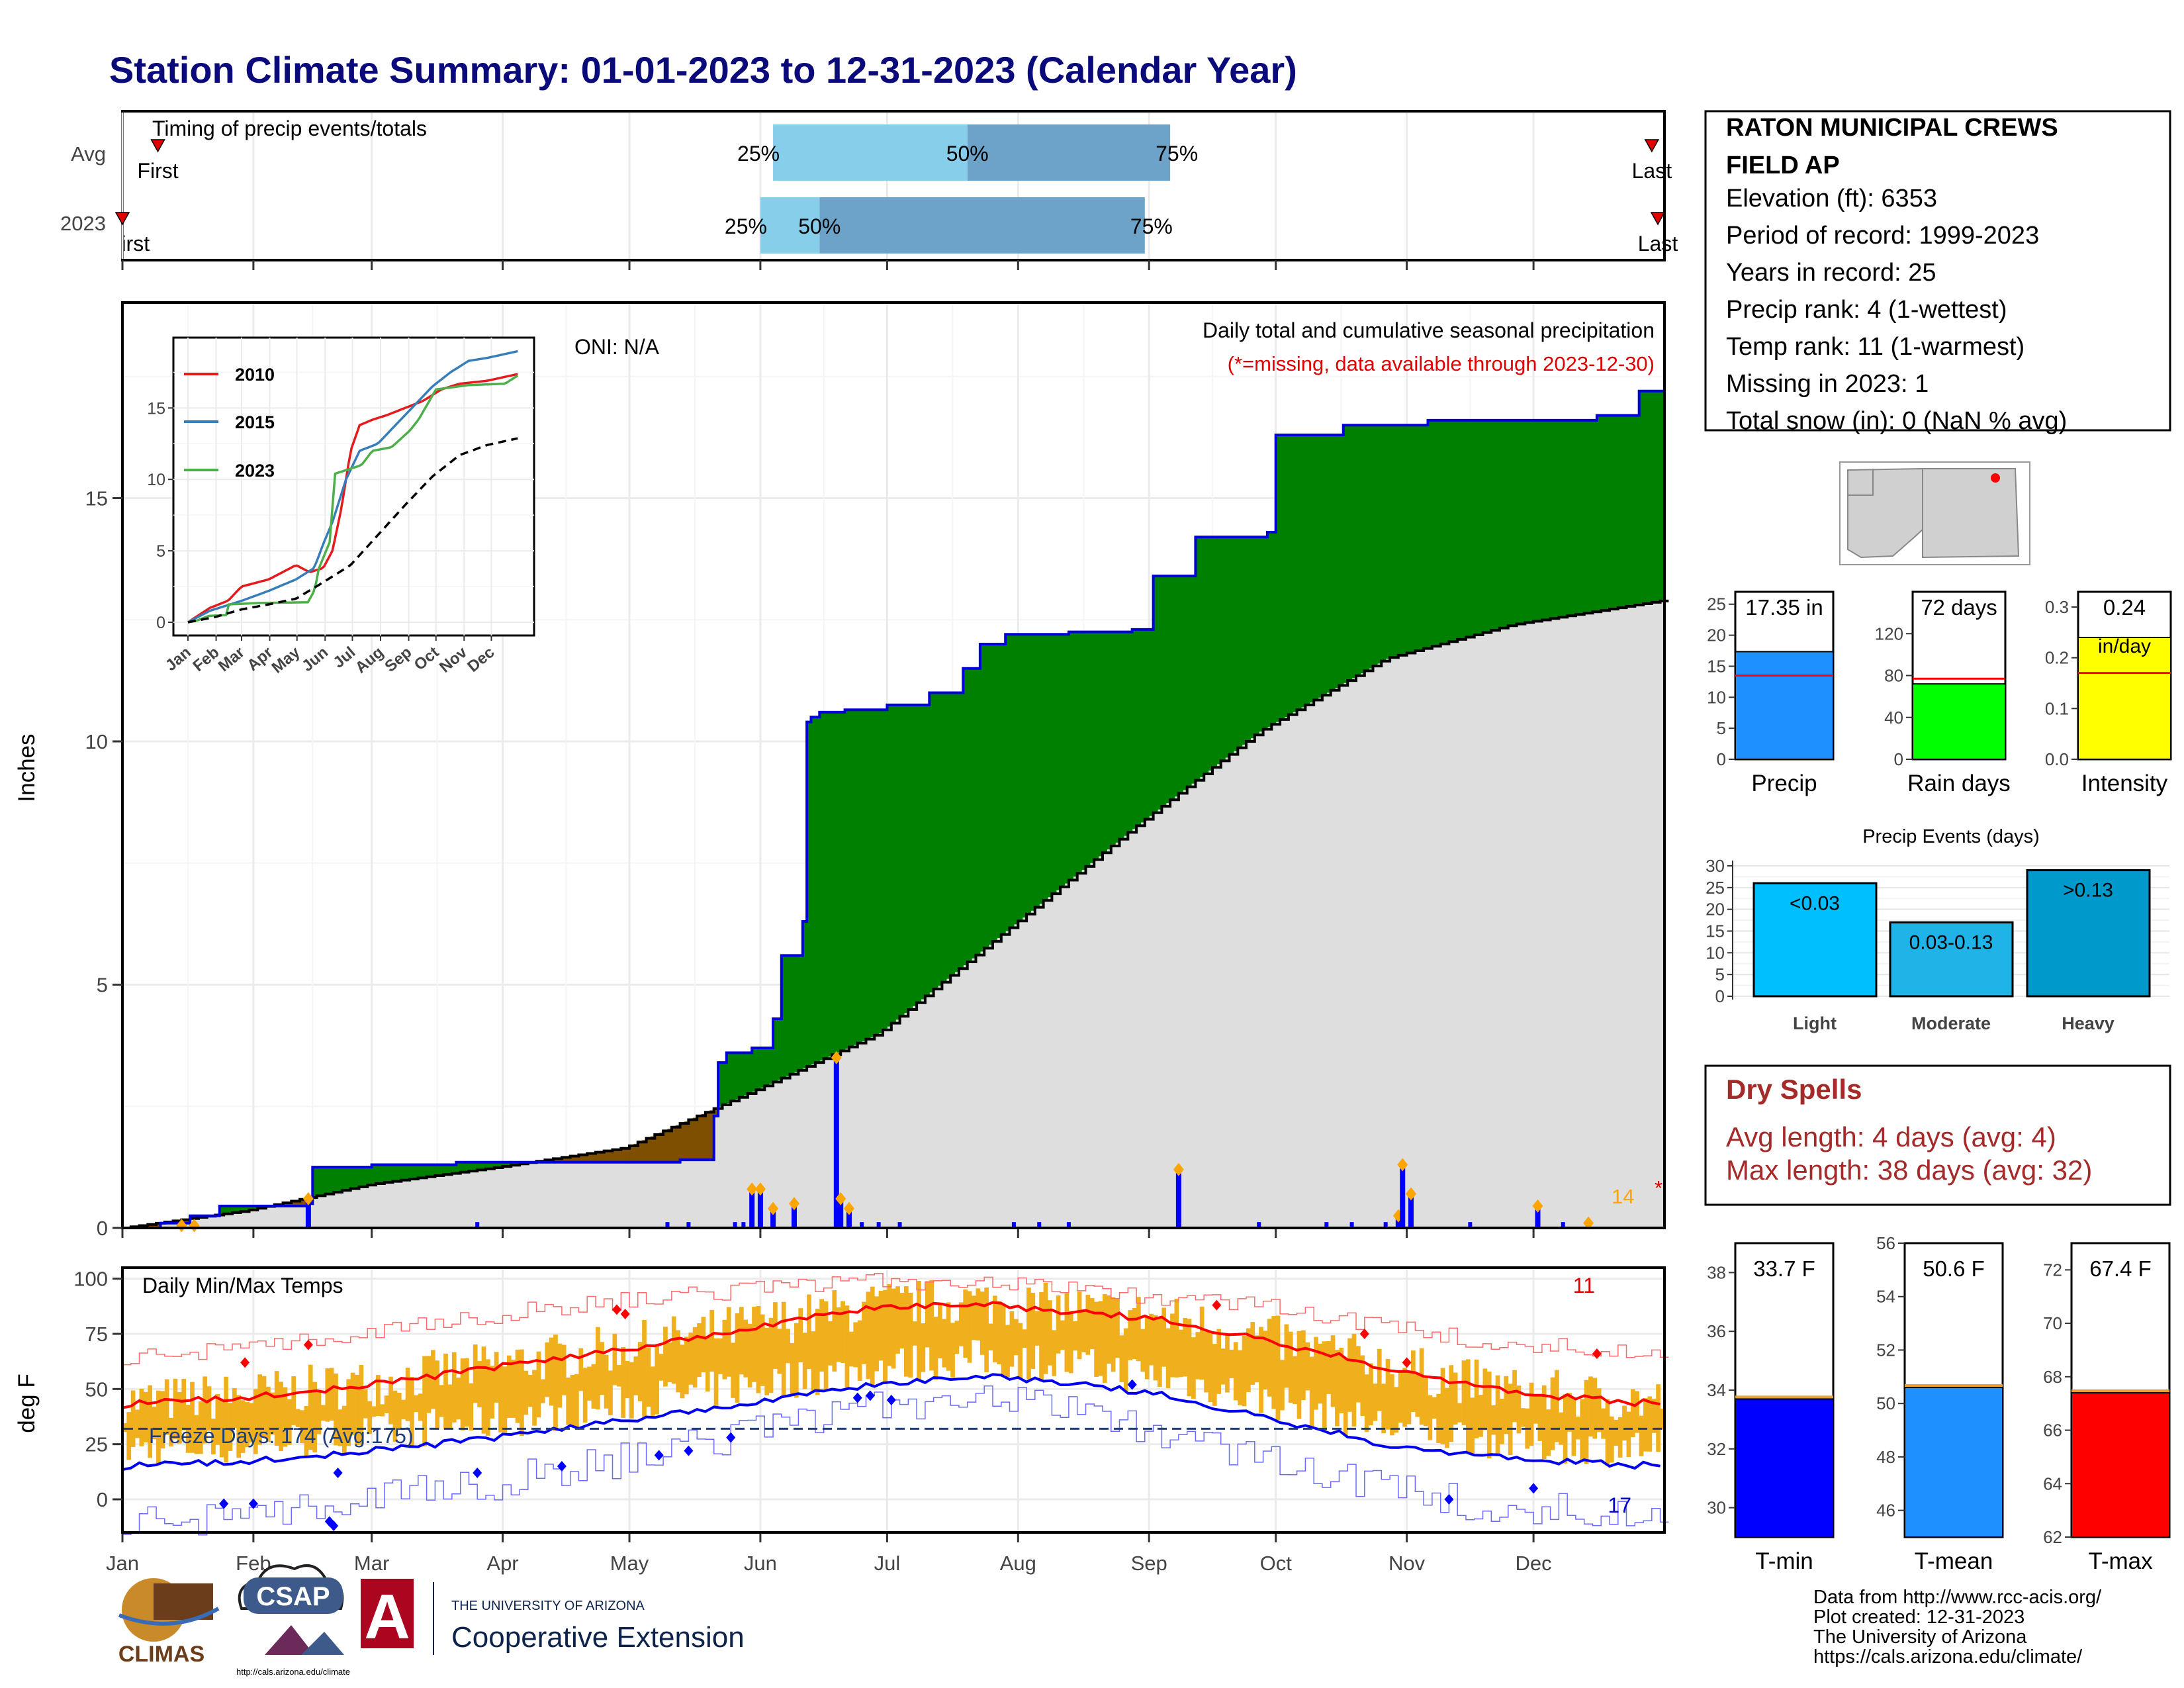  Describe the element at coordinates (1623, 1196) in the screenshot. I see `extreme-count: 14` at that location.